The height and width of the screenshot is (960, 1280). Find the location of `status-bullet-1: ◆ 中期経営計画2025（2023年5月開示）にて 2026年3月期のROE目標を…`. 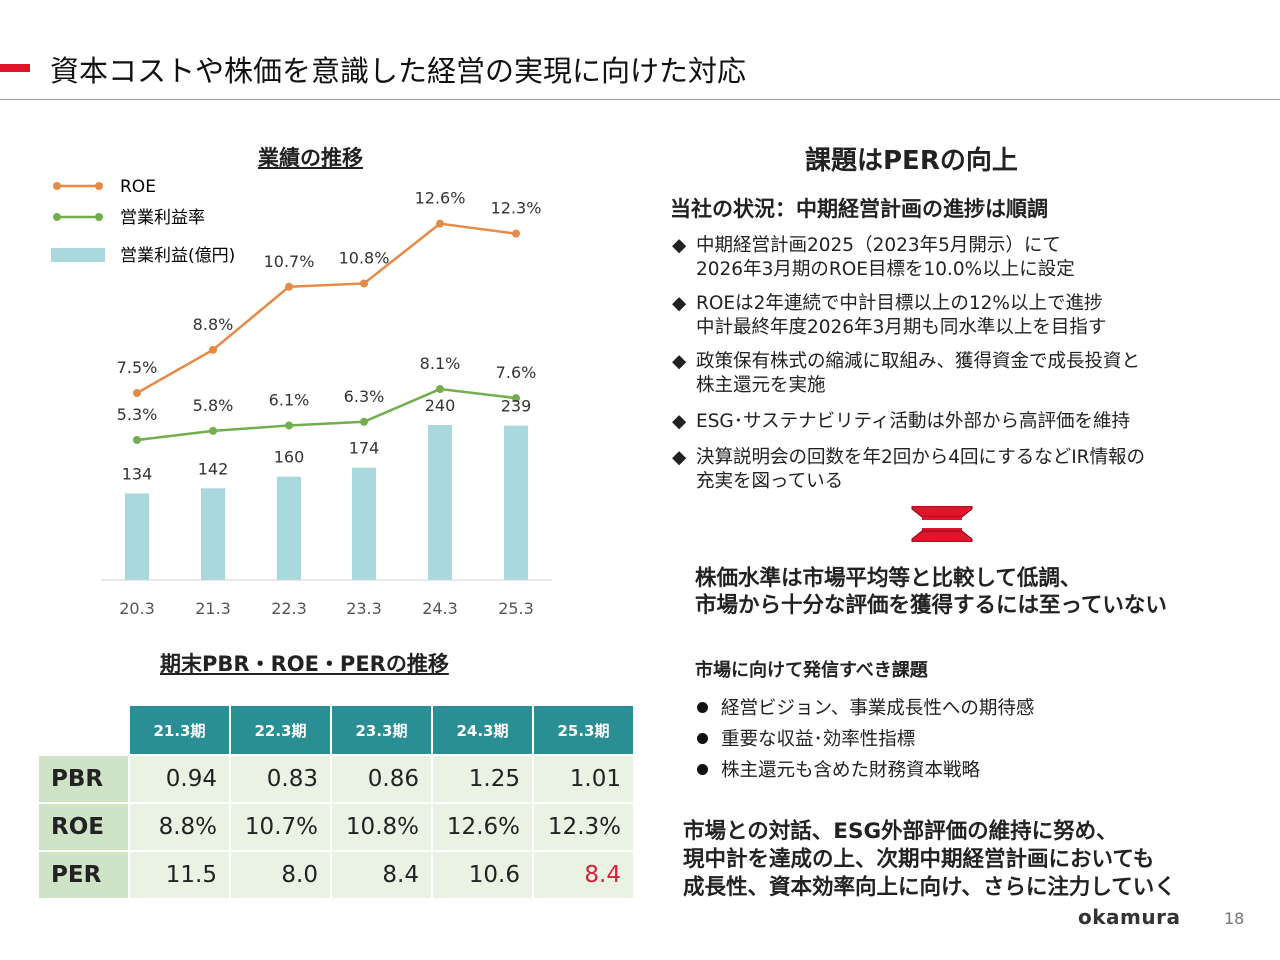

status-bullet-1: ◆ 中期経営計画2025（2023年5月開示）にて 2026年3月期のROE目標を… is located at coordinates (873, 258).